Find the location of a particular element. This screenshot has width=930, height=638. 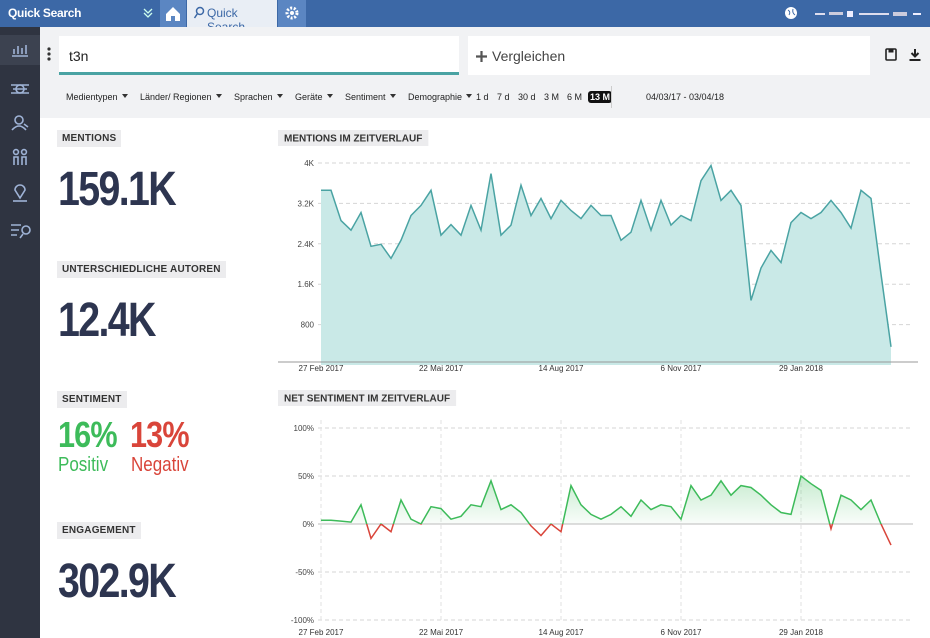

negative-value: 13% is located at coordinates (160, 434).